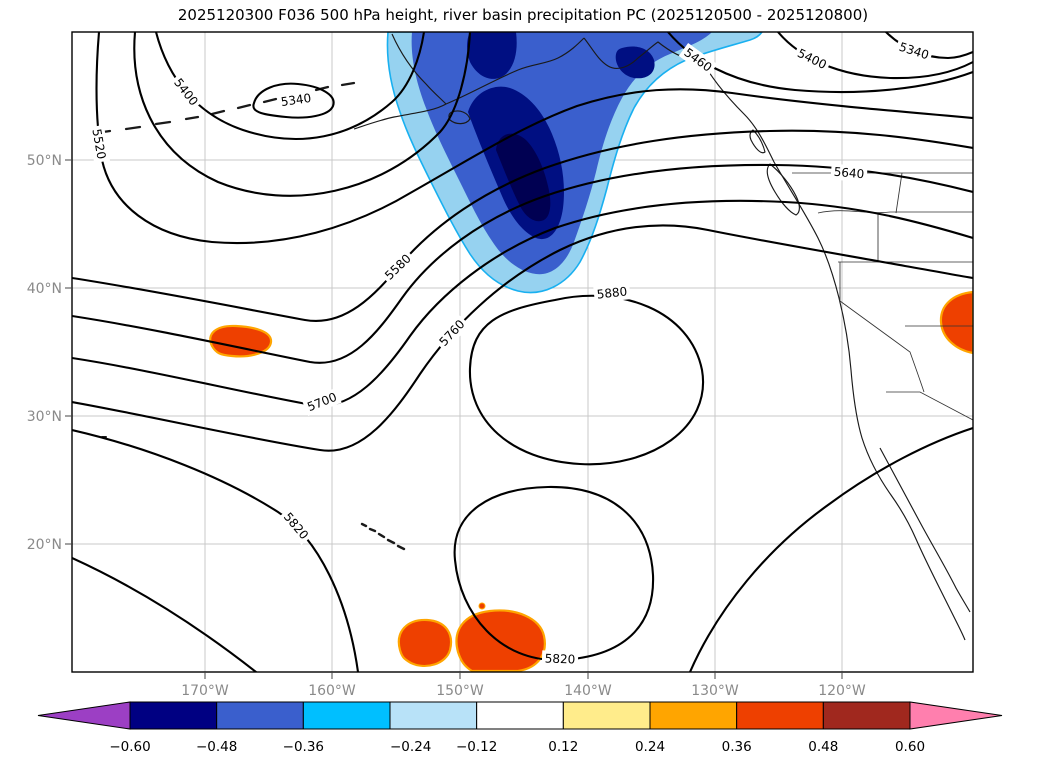 This screenshot has height=769, width=1047. What do you see at coordinates (882, 327) in the screenshot?
I see `ca-nv-border` at bounding box center [882, 327].